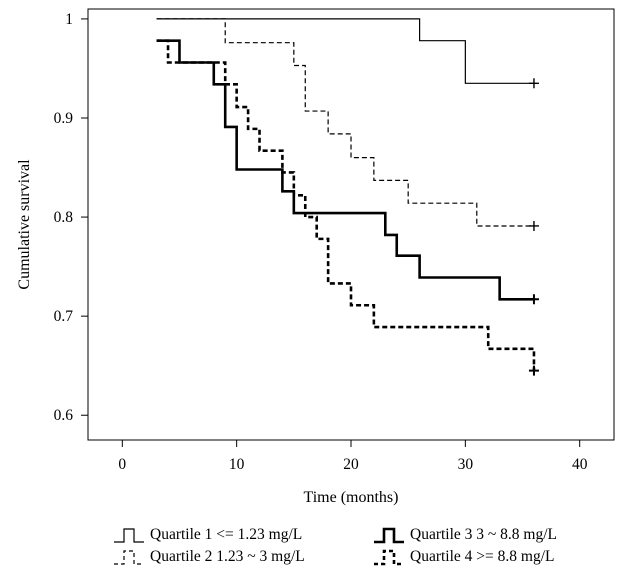  What do you see at coordinates (64, 316) in the screenshot?
I see `y-tick-label: 0.7` at bounding box center [64, 316].